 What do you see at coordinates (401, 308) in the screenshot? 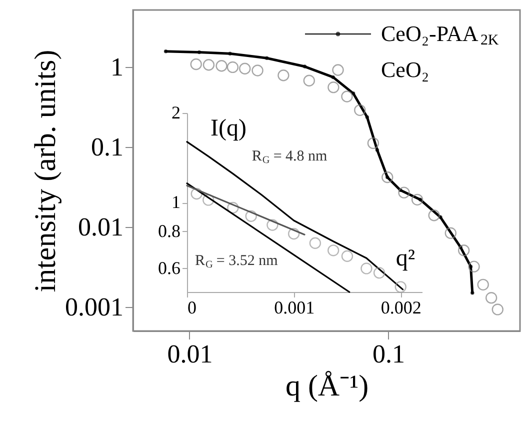
I see `x-tick-label: 0.002` at bounding box center [401, 308].